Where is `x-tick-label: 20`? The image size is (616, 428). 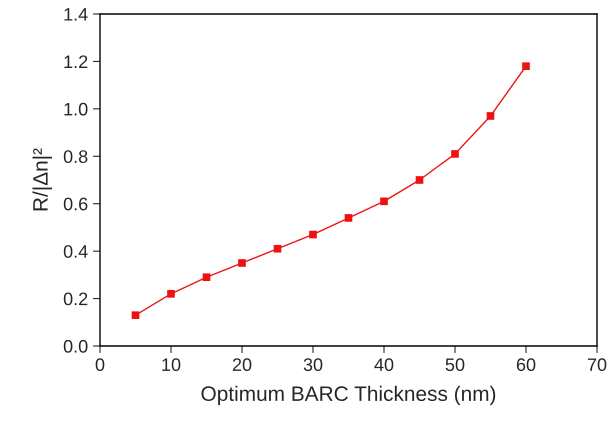 x-tick-label: 20 is located at coordinates (242, 365).